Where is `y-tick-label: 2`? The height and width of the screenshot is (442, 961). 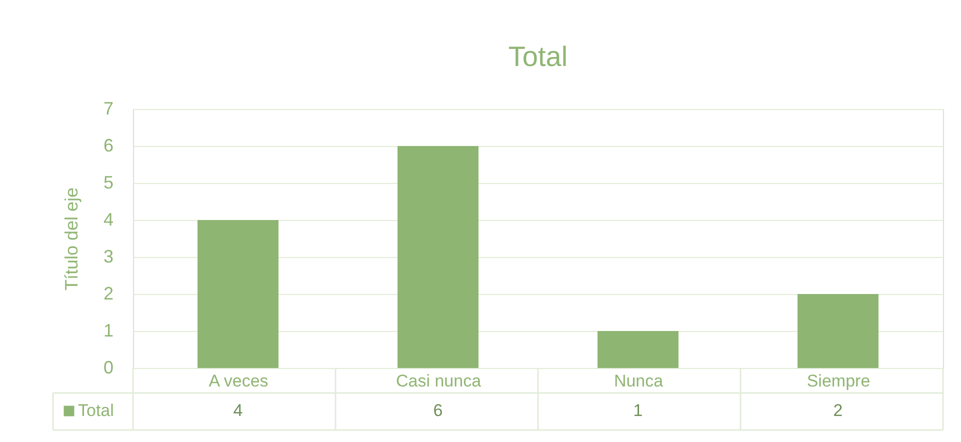 y-tick-label: 2 is located at coordinates (108, 294).